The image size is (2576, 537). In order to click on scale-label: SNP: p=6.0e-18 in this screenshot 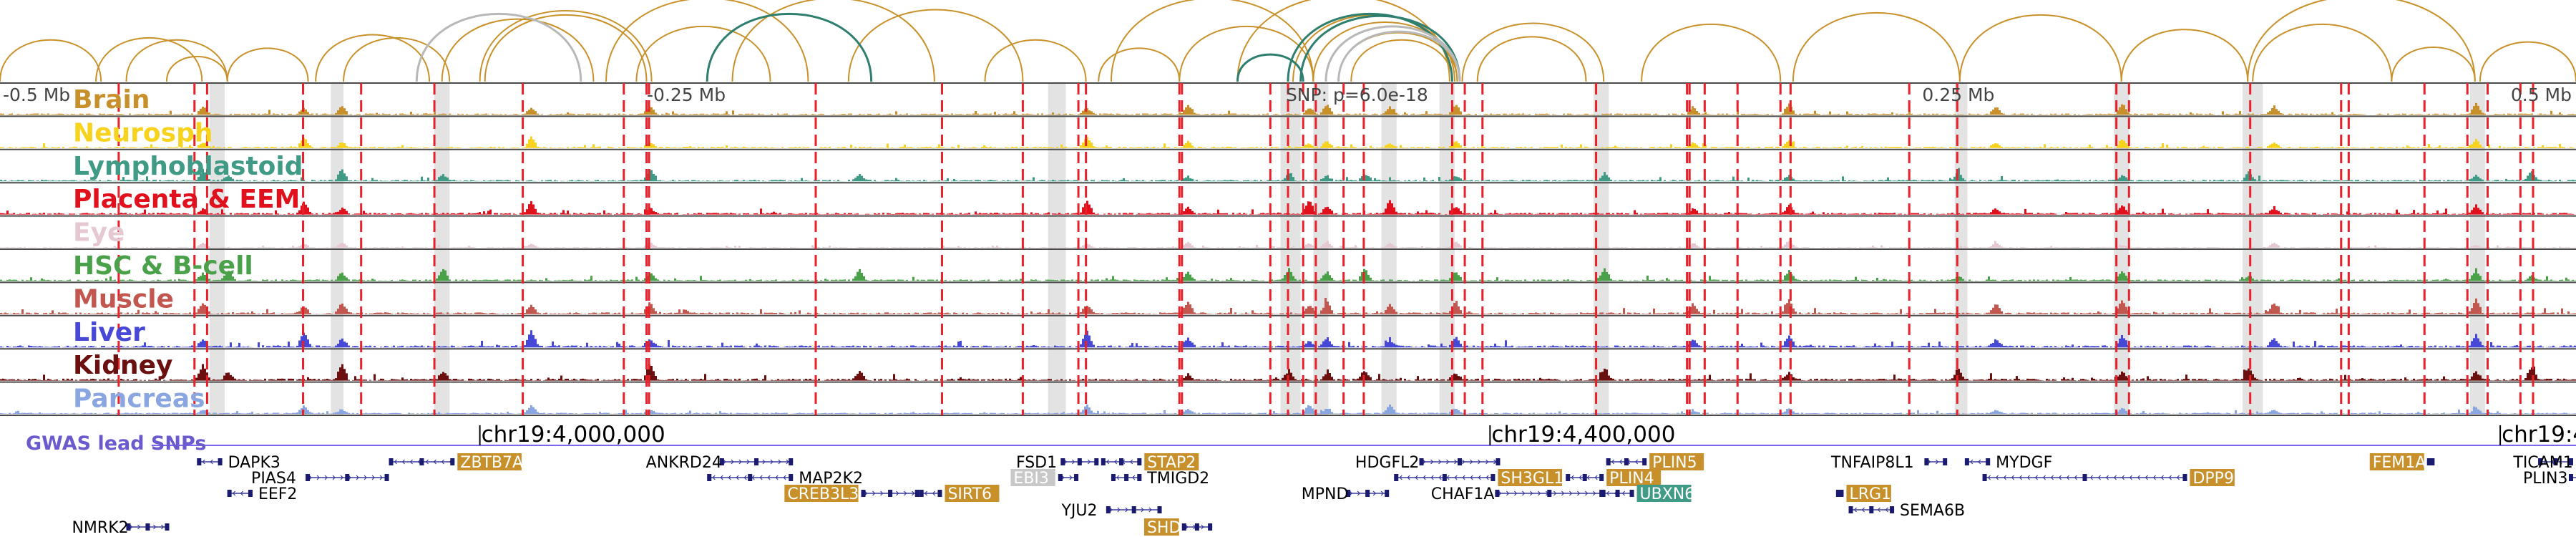, I will do `click(1357, 94)`.